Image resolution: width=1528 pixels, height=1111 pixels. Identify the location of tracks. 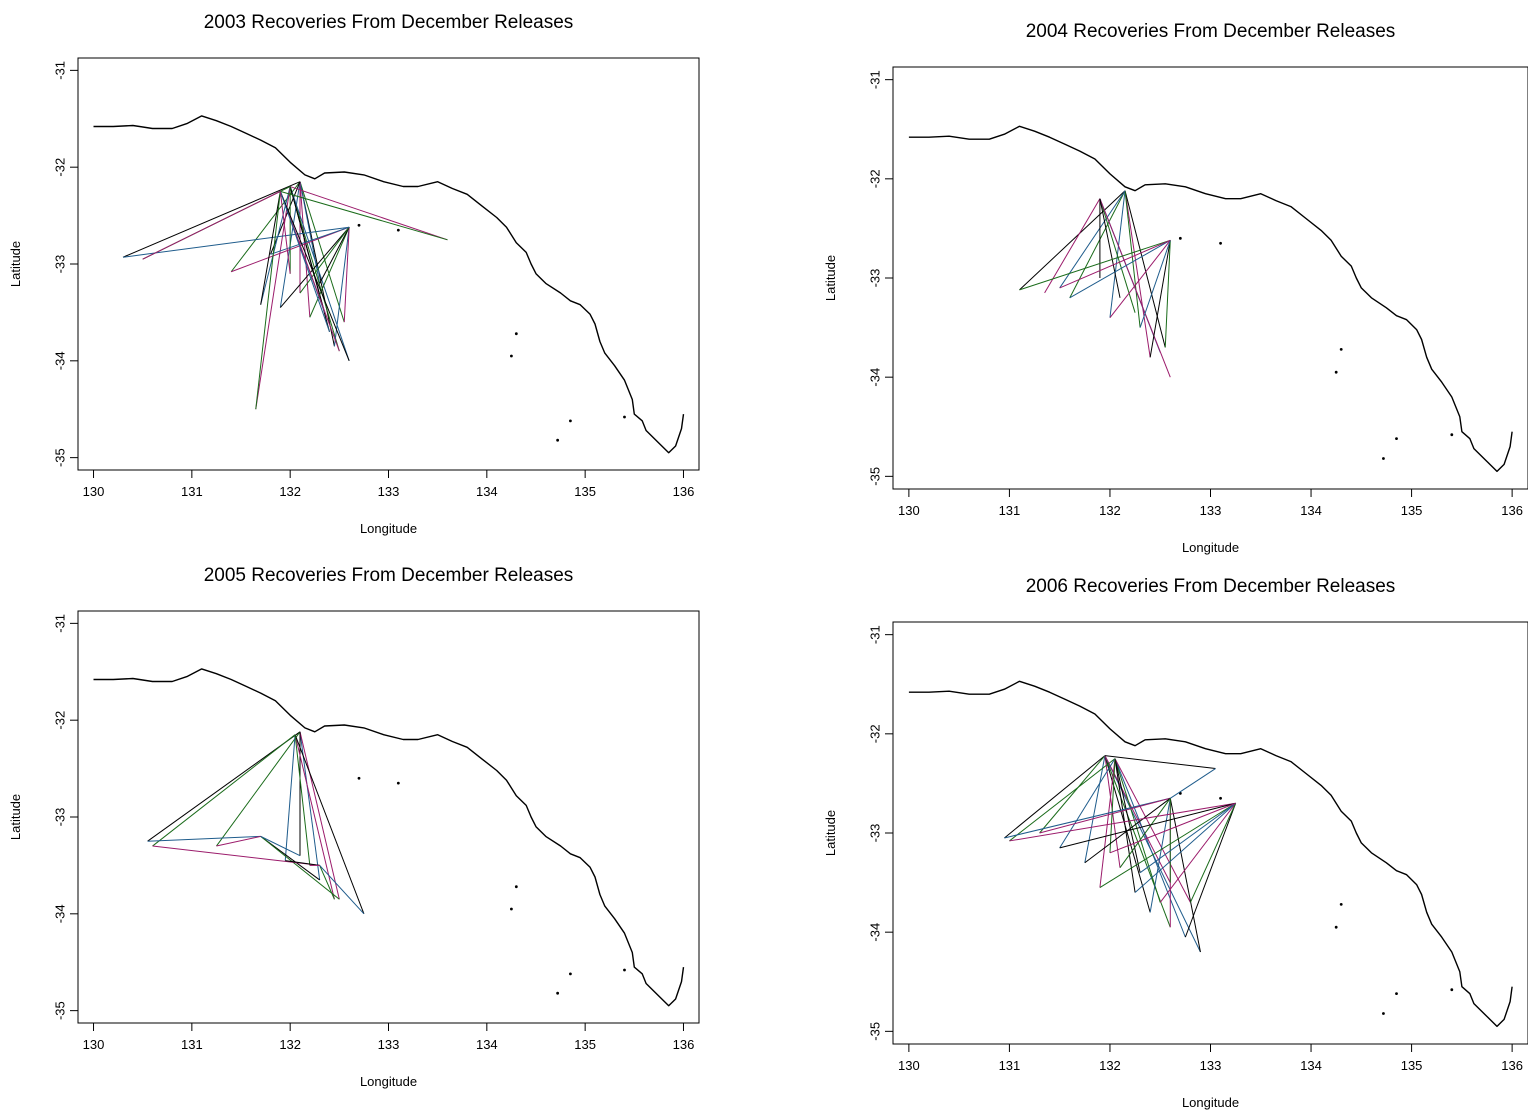
(285, 295).